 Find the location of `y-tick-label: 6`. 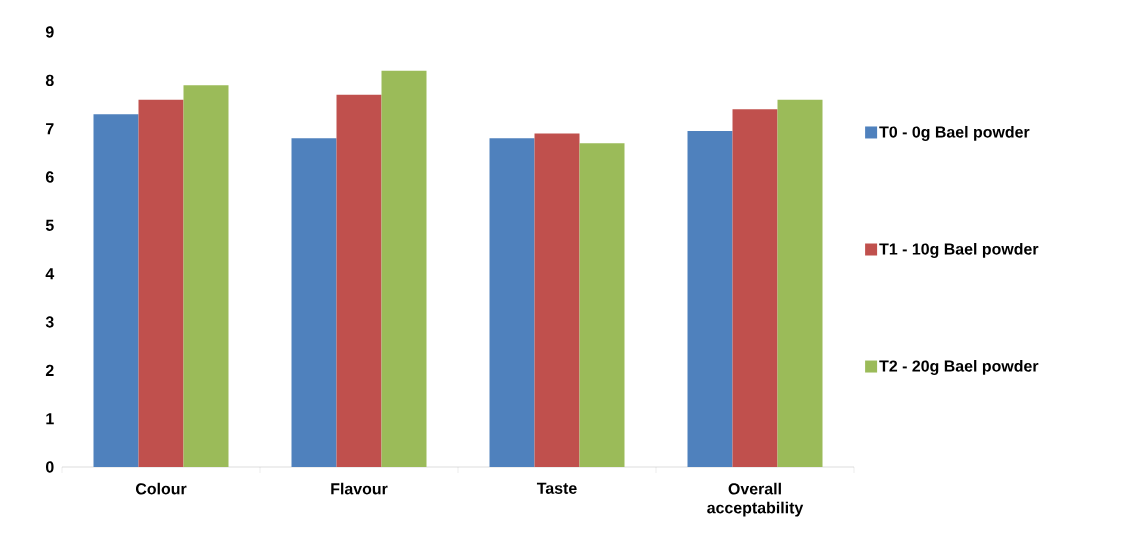

y-tick-label: 6 is located at coordinates (49, 177).